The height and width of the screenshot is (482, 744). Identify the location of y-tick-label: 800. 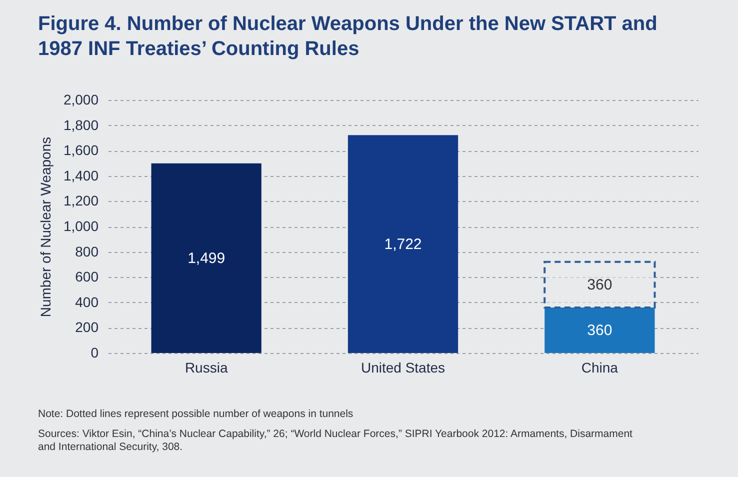
(87, 251).